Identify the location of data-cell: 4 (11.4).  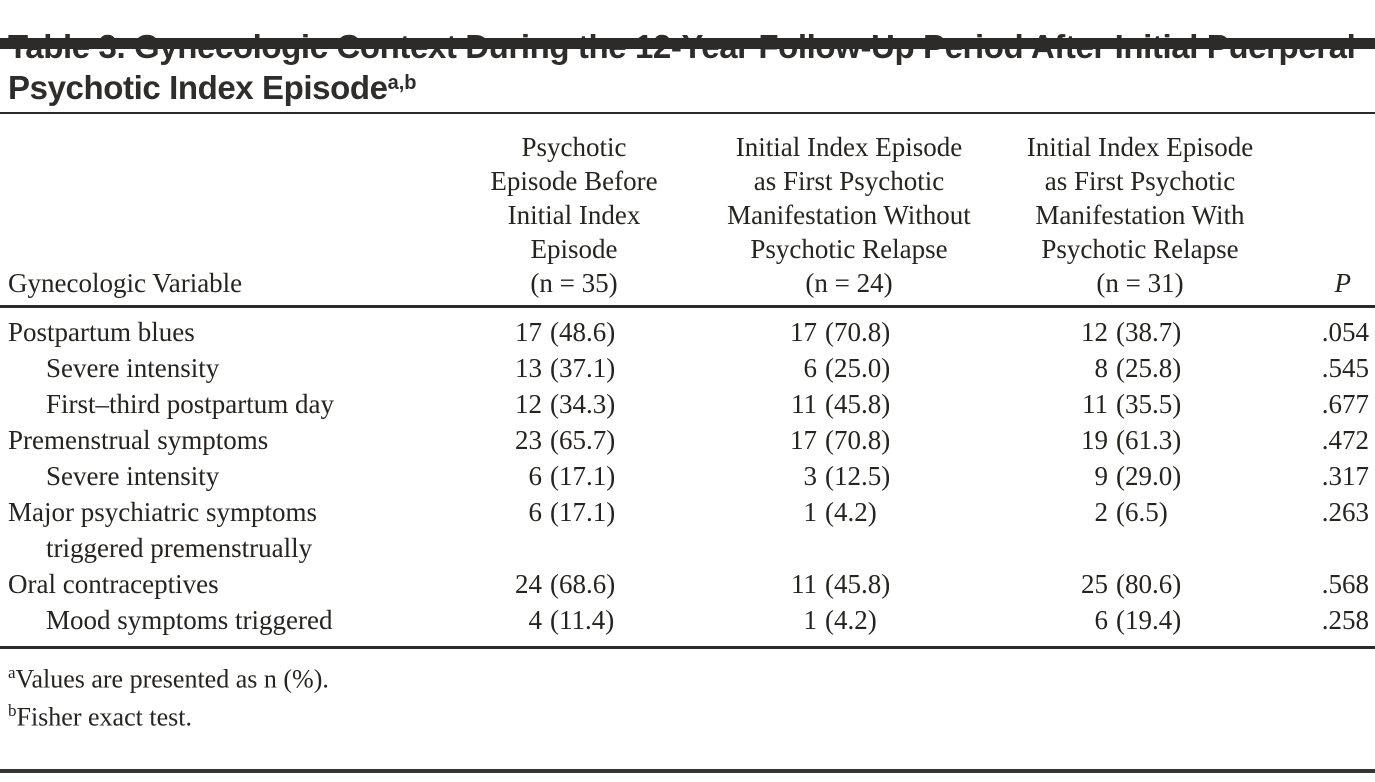
(574, 625).